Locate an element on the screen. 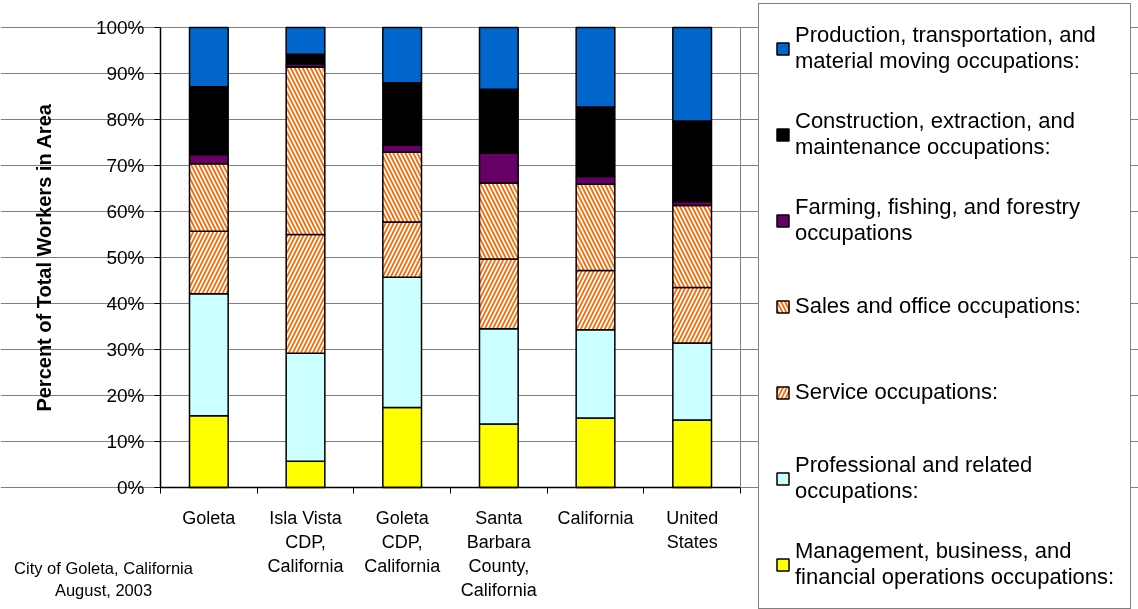  text: City of Goleta, California is located at coordinates (104, 567).